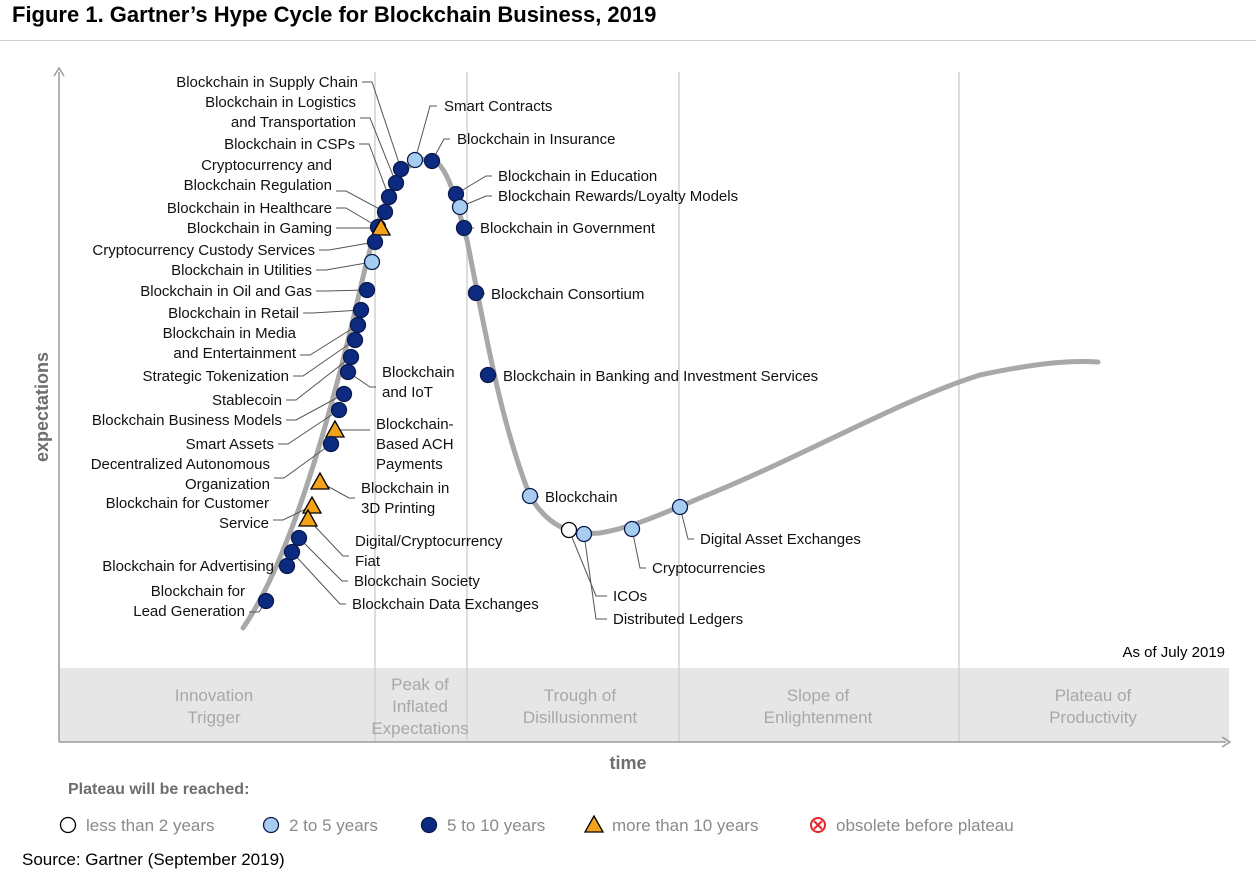  What do you see at coordinates (419, 706) in the screenshot?
I see `phase-label-peak-of-inflated-expectations: Peak of Inflated Expectations` at bounding box center [419, 706].